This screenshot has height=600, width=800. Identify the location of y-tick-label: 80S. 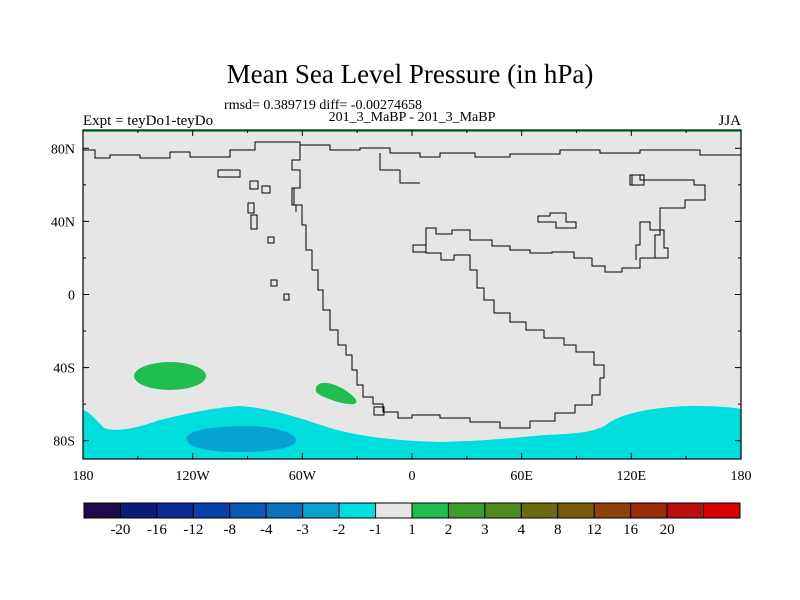
(64, 442).